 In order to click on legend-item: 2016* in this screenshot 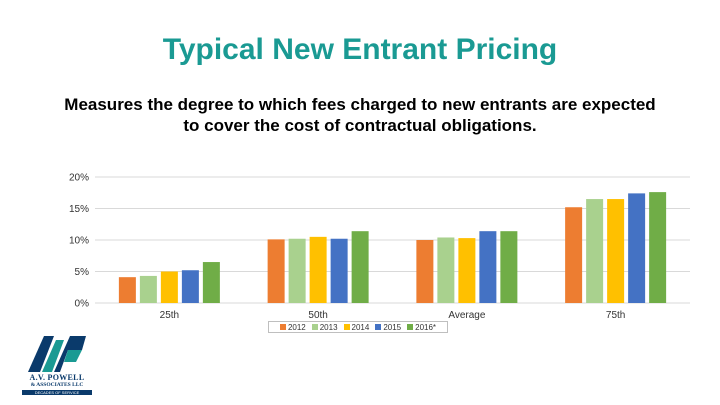, I will do `click(421, 327)`.